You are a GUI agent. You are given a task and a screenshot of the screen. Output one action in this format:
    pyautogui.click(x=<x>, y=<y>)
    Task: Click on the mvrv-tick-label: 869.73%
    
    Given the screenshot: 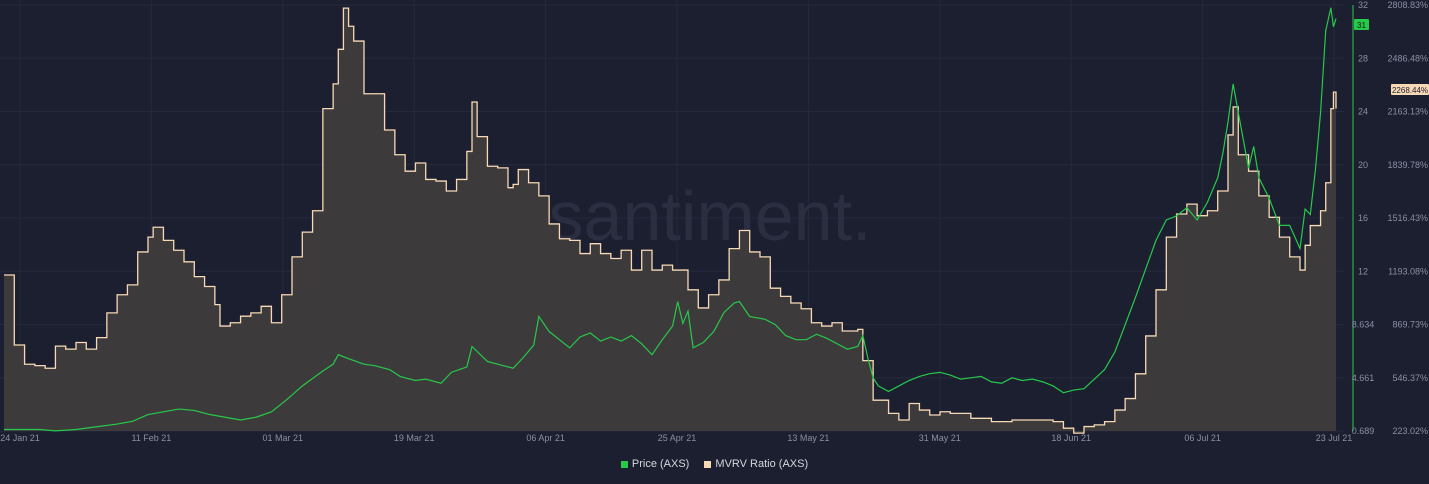 What is the action you would take?
    pyautogui.click(x=1410, y=325)
    